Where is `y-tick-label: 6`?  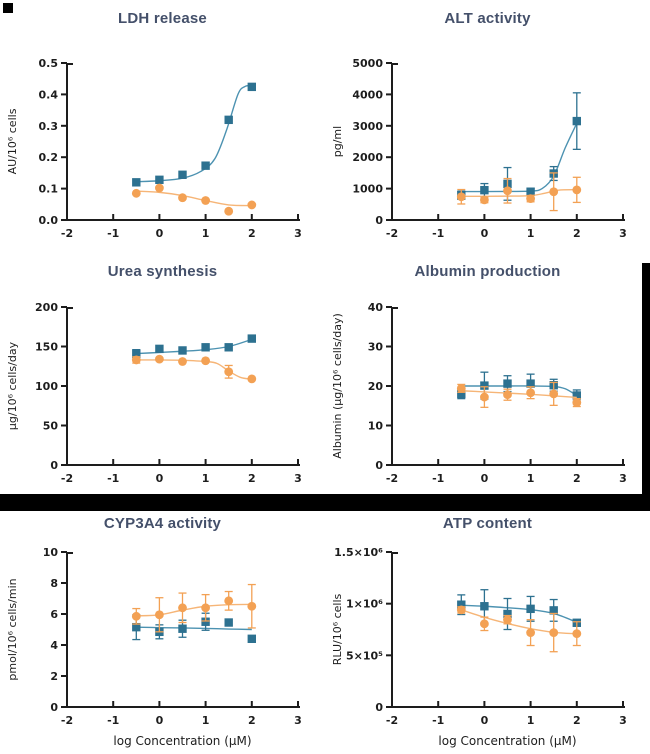 y-tick-label: 6 is located at coordinates (54, 614).